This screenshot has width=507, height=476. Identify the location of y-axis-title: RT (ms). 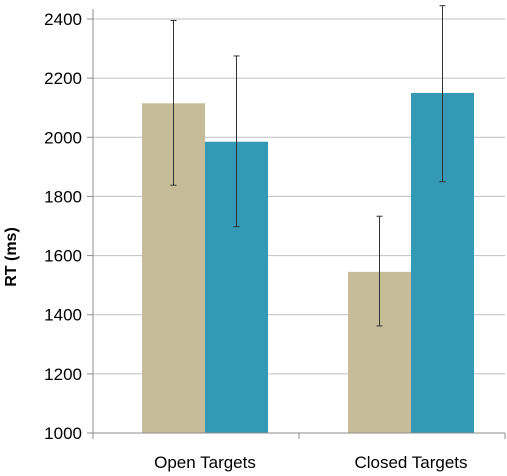
(11, 257).